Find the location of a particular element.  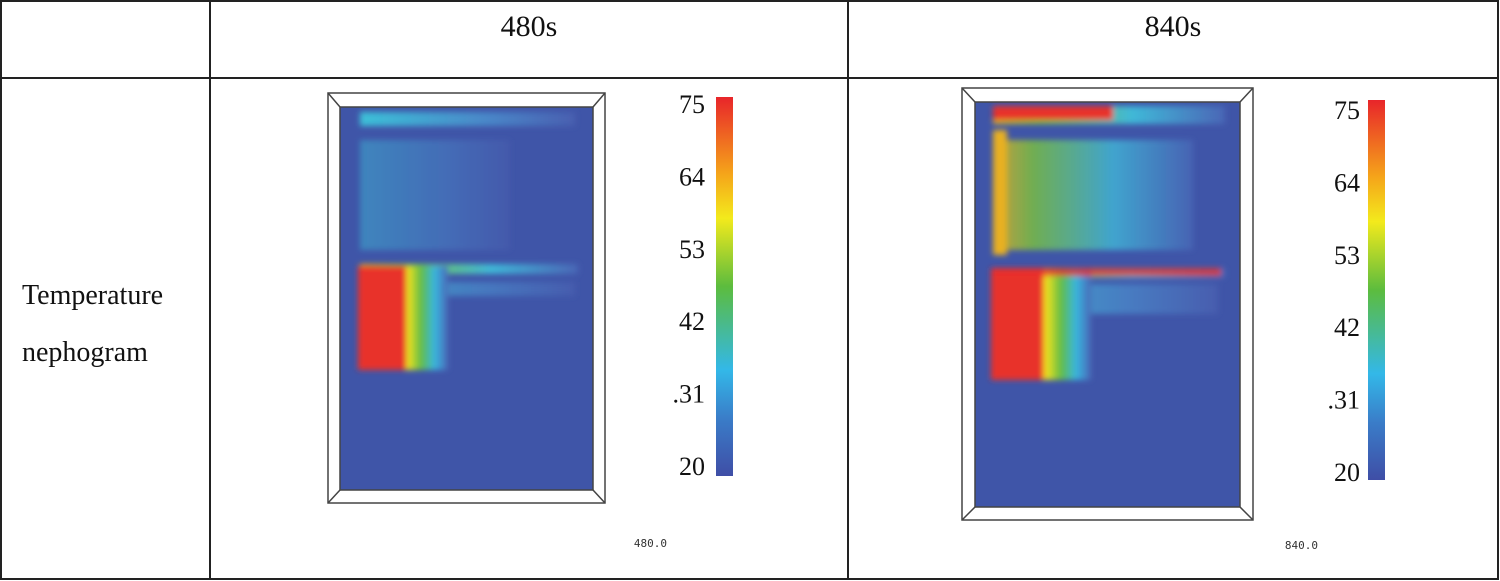

header-cell: 480s is located at coordinates (529, 26).